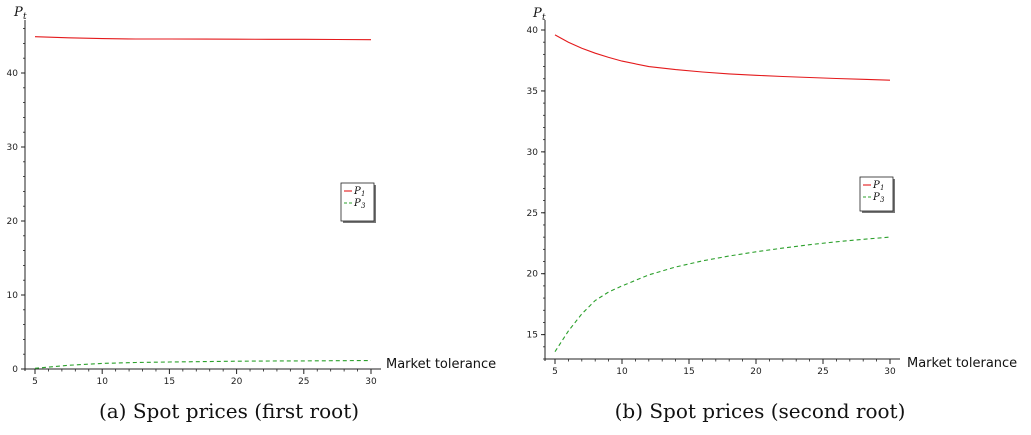 Image resolution: width=1031 pixels, height=435 pixels. I want to click on figure-caption: (a) Spot prices (first root), so click(229, 411).